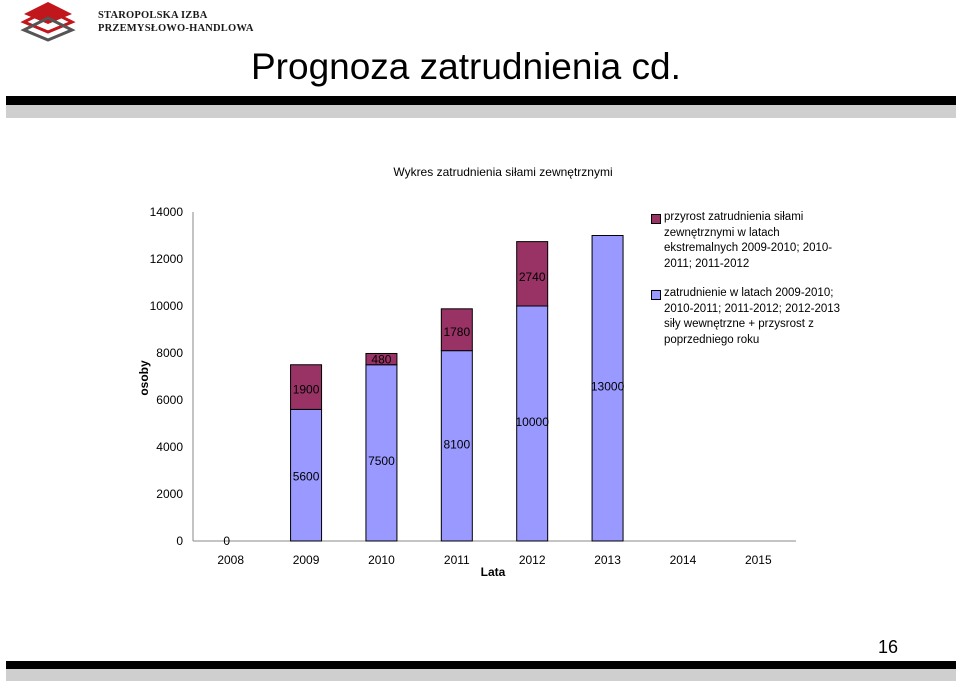 The width and height of the screenshot is (960, 686). I want to click on x-axis-label: Lata, so click(493, 572).